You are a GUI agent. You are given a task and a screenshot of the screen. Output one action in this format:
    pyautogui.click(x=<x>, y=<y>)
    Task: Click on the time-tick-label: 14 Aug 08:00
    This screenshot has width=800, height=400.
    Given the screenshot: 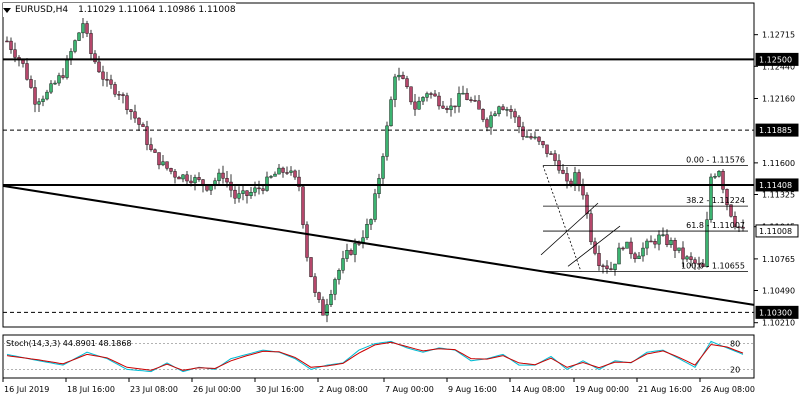 What is the action you would take?
    pyautogui.click(x=538, y=389)
    